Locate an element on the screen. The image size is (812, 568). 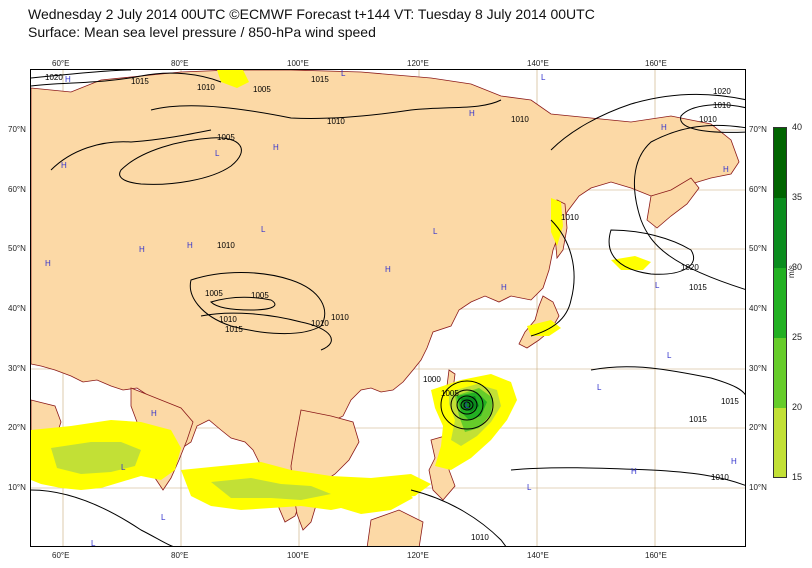
wind-band-arabian-sea-core is located at coordinates (96, 458).